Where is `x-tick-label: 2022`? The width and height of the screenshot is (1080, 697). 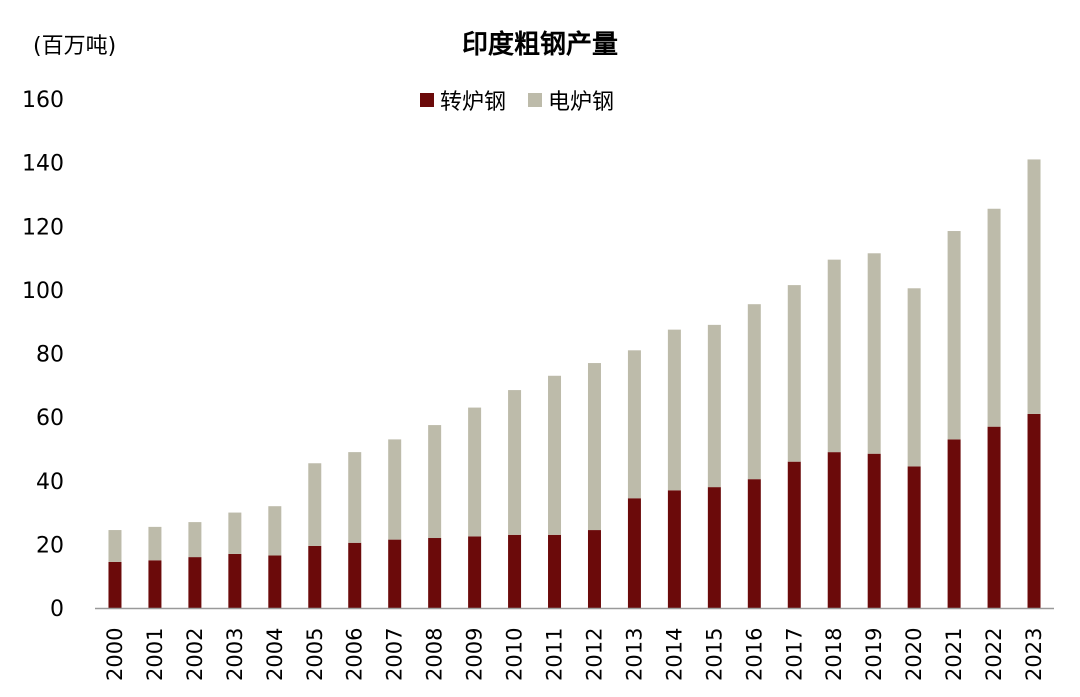 x-tick-label: 2022 is located at coordinates (994, 654).